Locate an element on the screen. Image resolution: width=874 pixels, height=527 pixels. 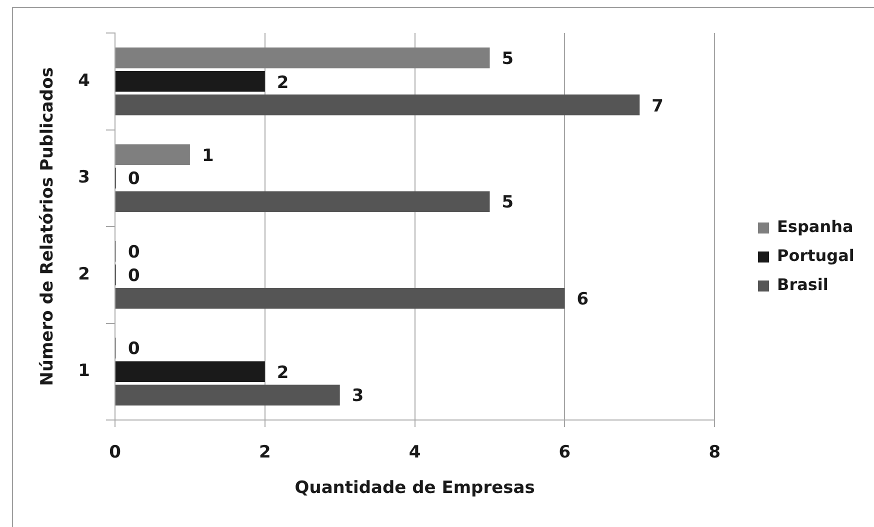
y-tick-label: 2 is located at coordinates (84, 274).